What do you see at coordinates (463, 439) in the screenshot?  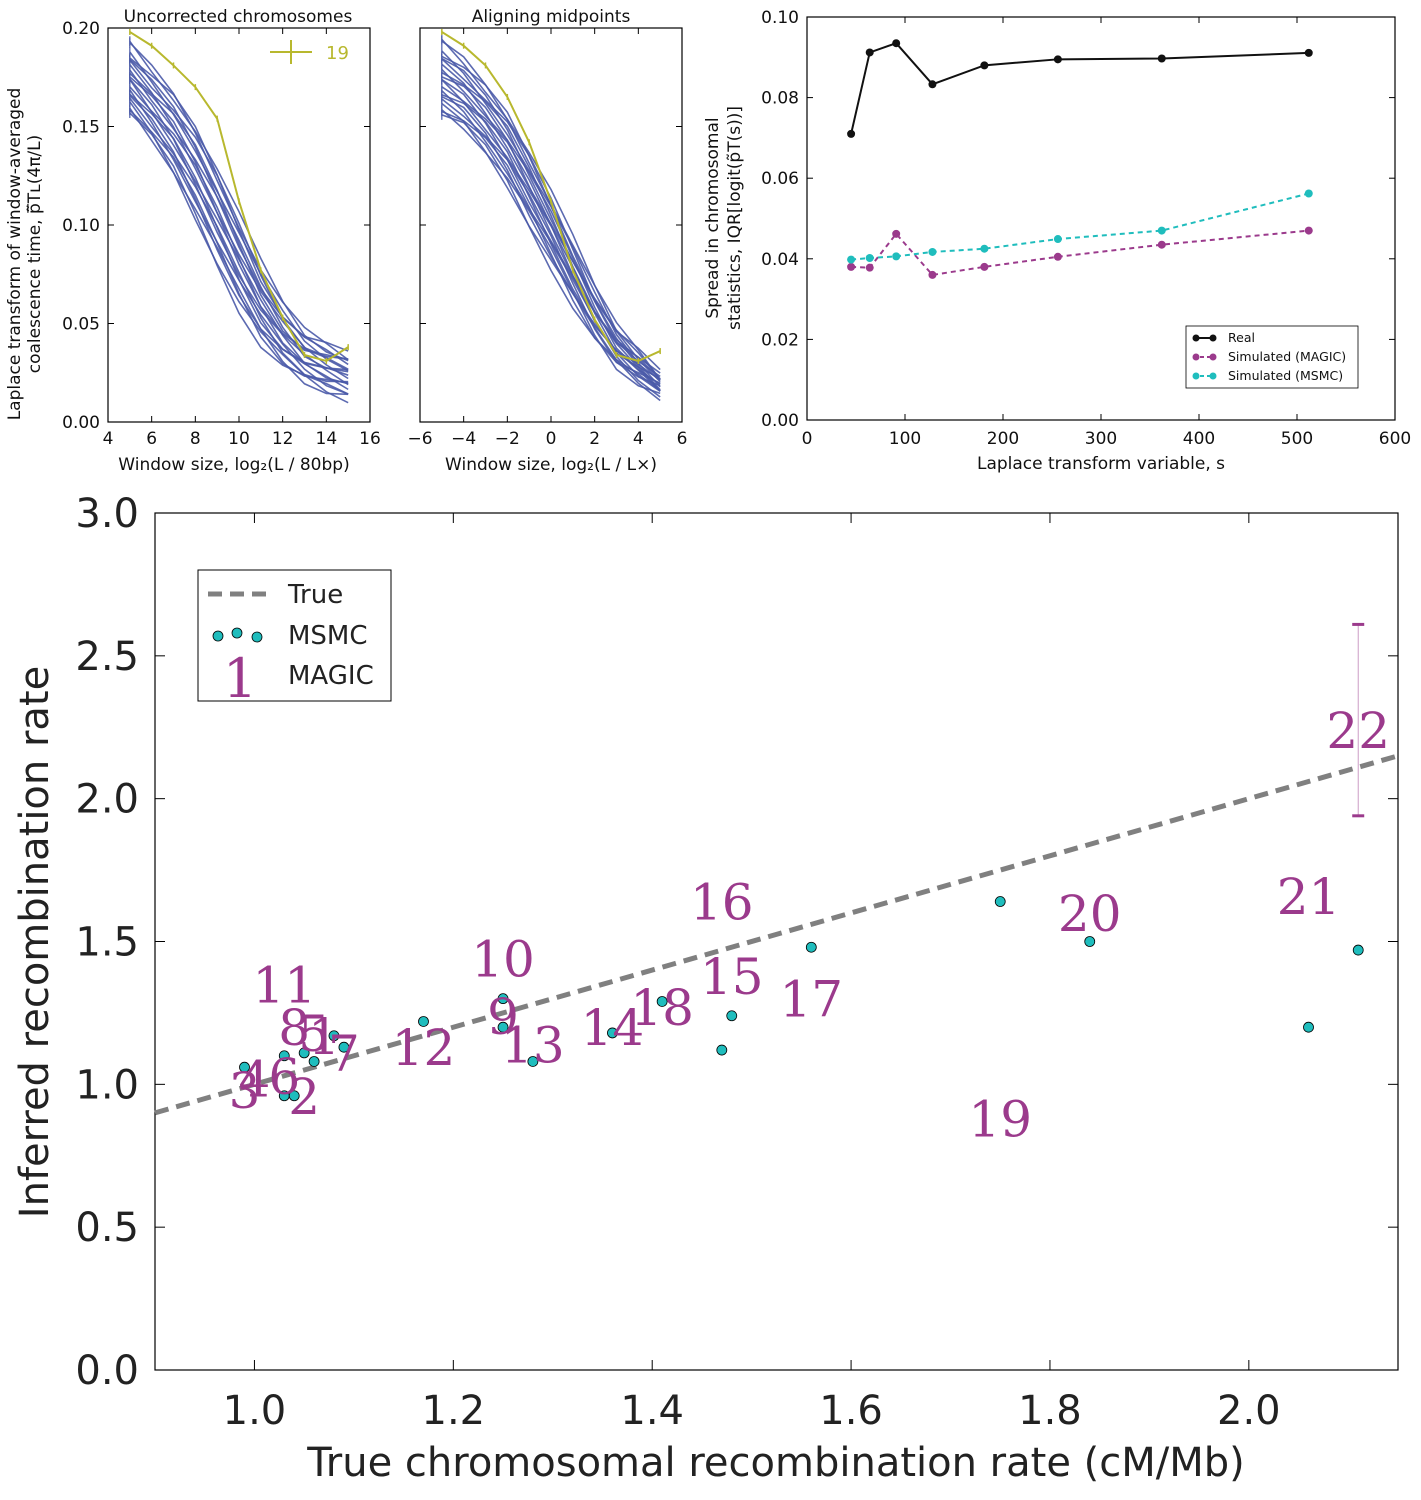 I see `x-tick-label: −4` at bounding box center [463, 439].